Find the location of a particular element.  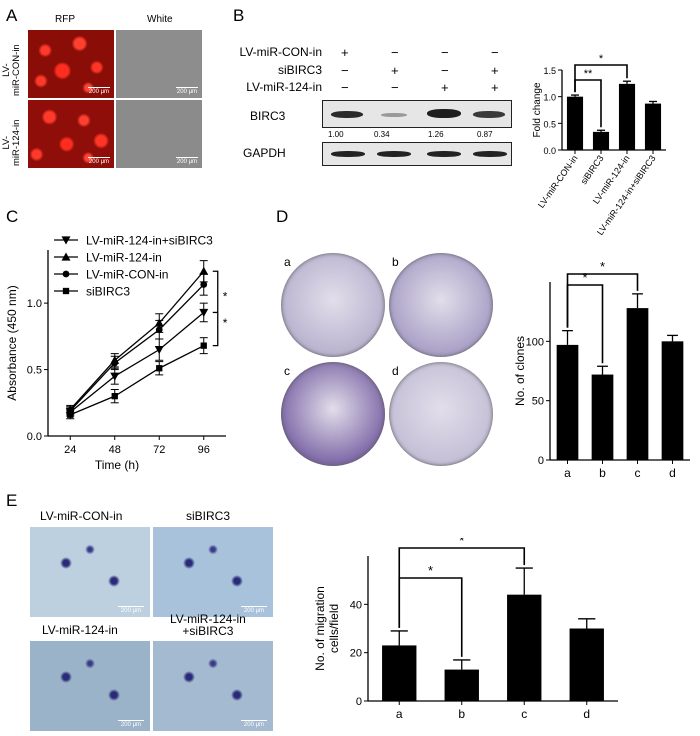

densitometry-2: 0.34 is located at coordinates (382, 134).